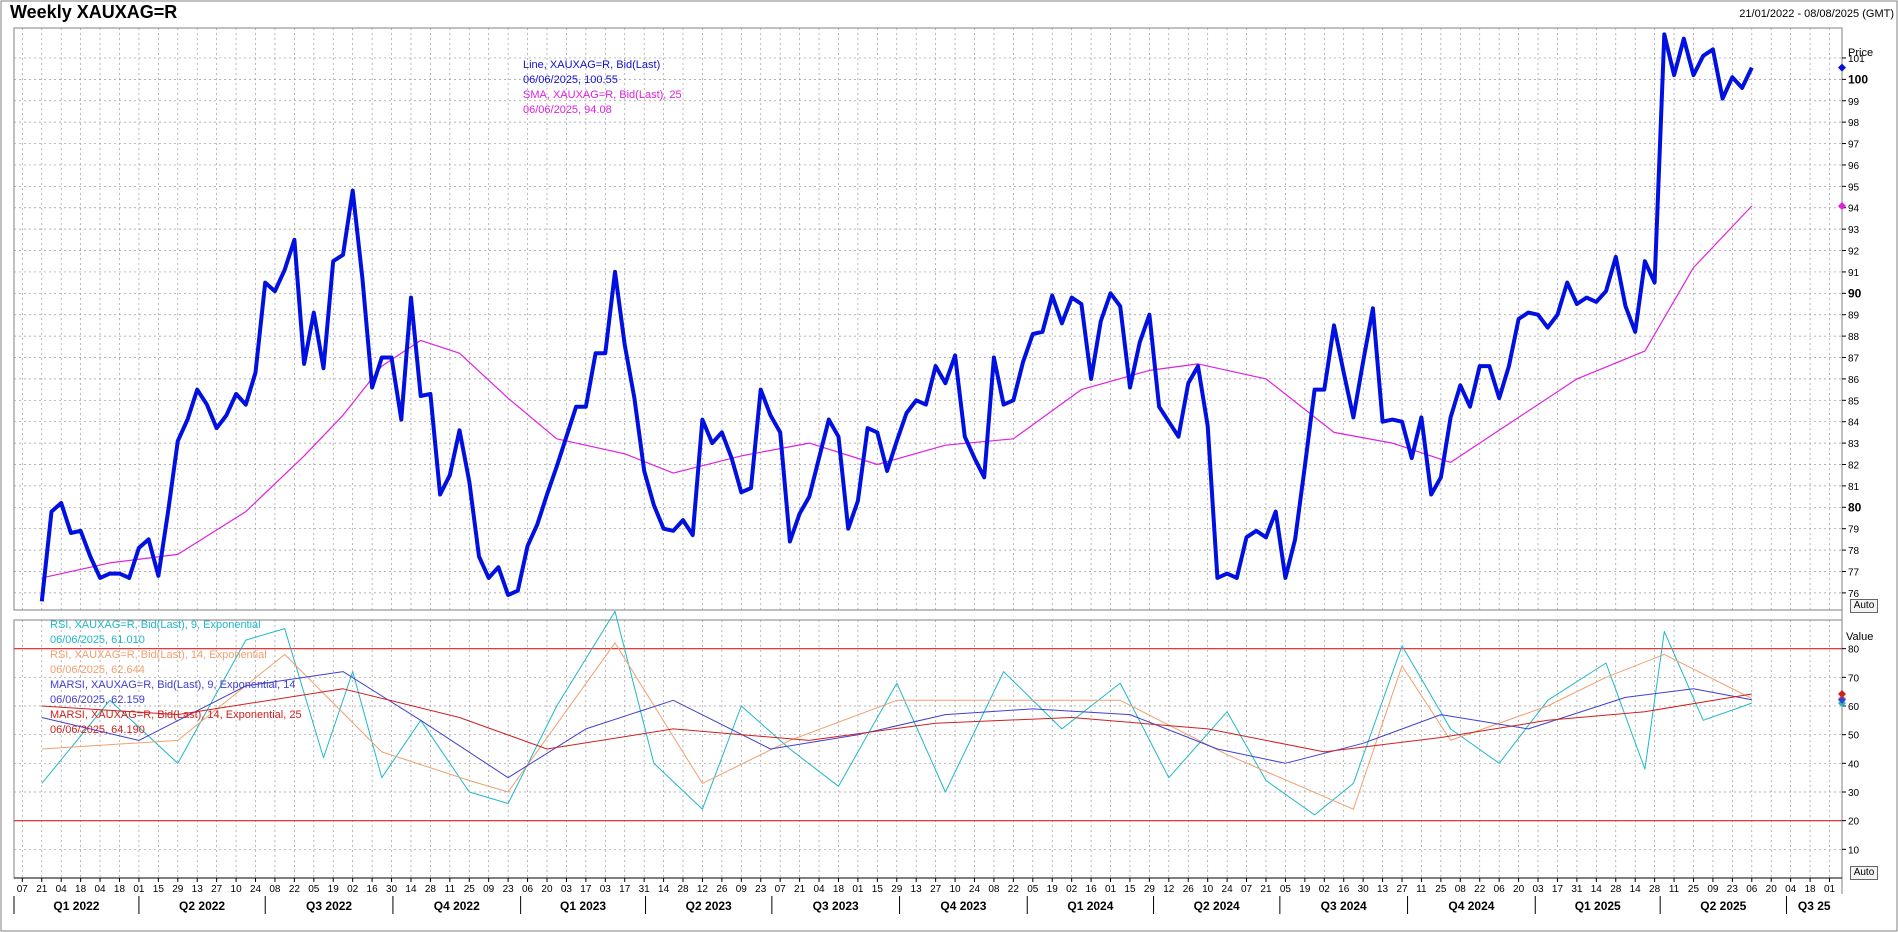 This screenshot has height=932, width=1898. What do you see at coordinates (567, 110) in the screenshot?
I see `legend-sma-value: 06/06/2025, 94.08` at bounding box center [567, 110].